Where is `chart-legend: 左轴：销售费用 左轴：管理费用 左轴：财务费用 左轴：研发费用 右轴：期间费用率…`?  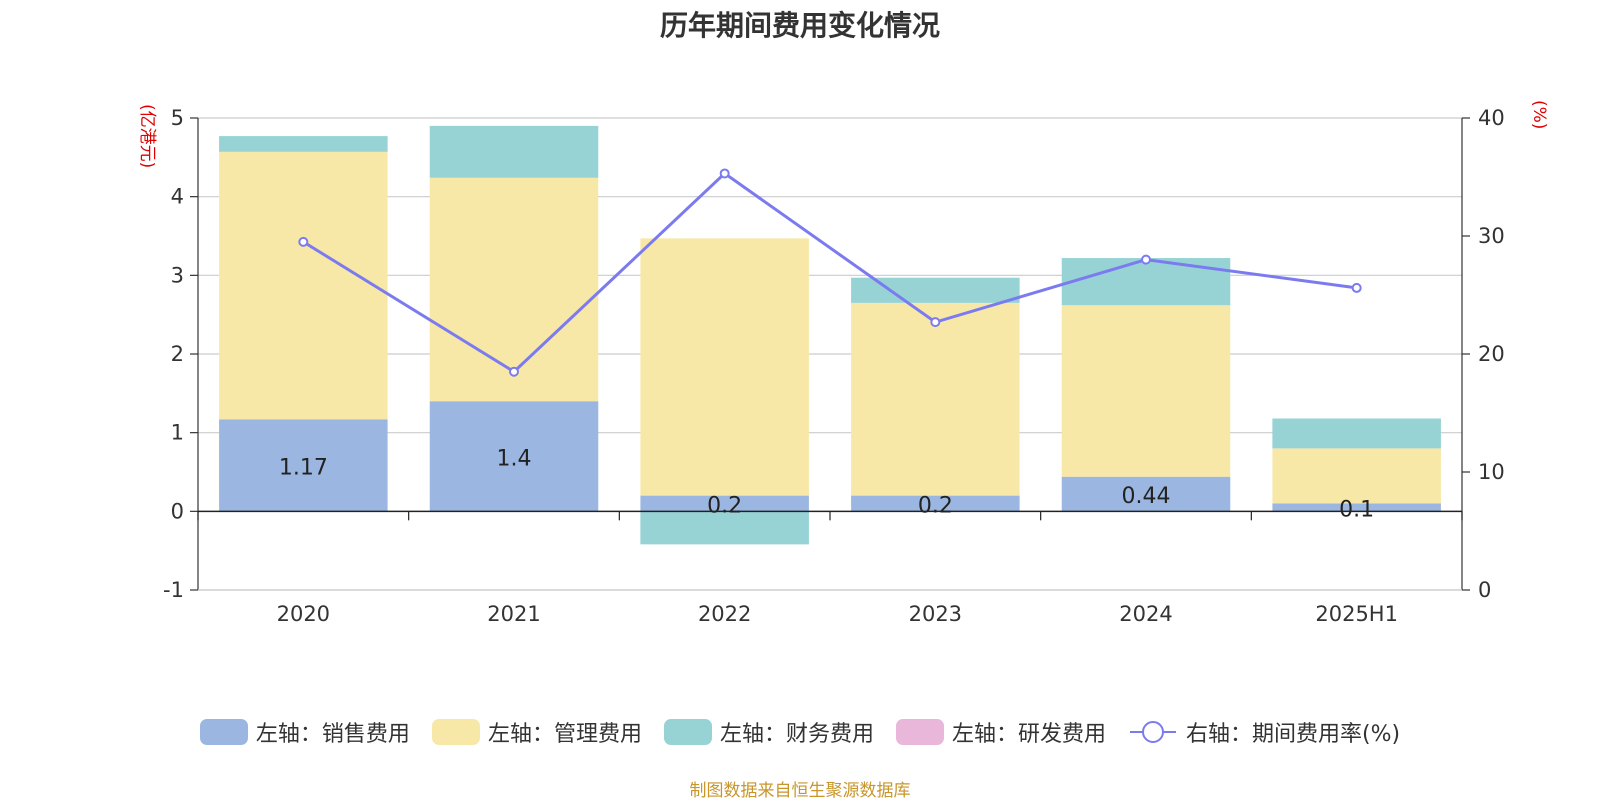 chart-legend: 左轴：销售费用 左轴：管理费用 左轴：财务费用 左轴：研发费用 右轴：期间费用率… is located at coordinates (800, 732).